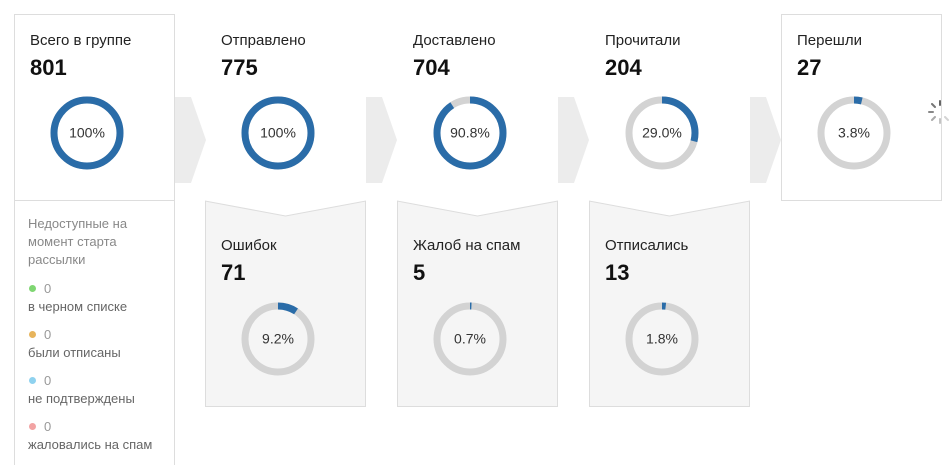 The image size is (950, 465). What do you see at coordinates (647, 245) in the screenshot?
I see `issue-title: Отписались` at bounding box center [647, 245].